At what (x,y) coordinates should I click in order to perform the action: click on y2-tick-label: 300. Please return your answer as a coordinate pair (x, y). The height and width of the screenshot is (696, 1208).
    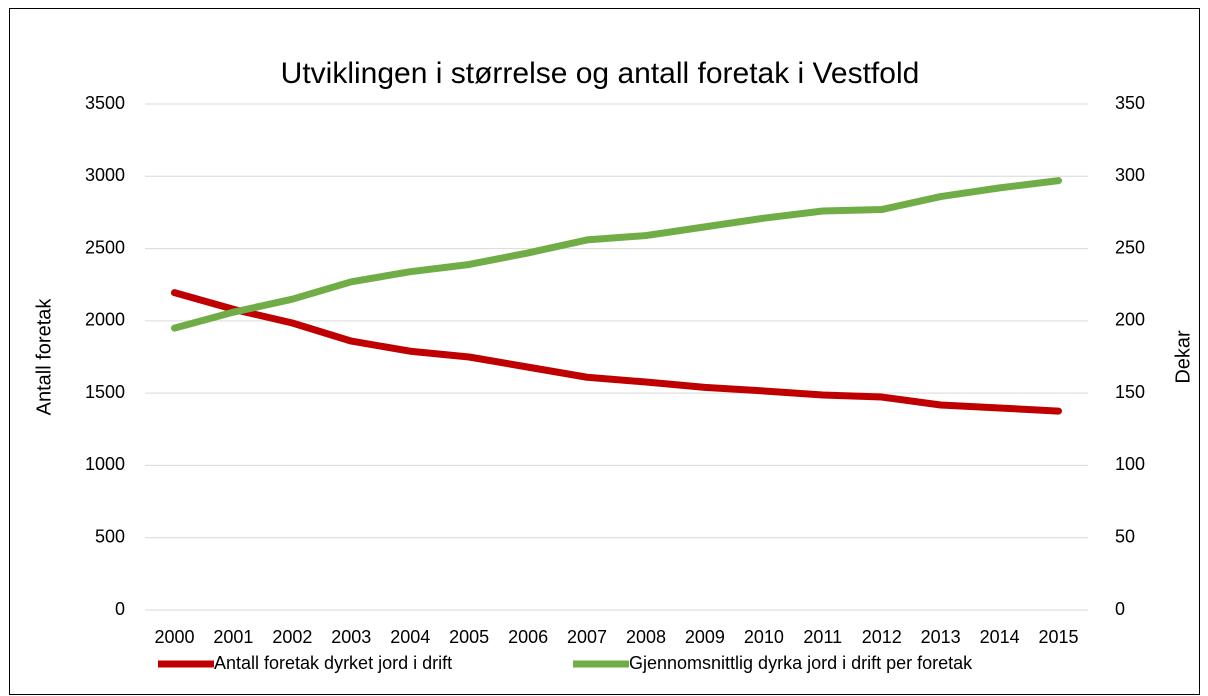
    Looking at the image, I should click on (1130, 175).